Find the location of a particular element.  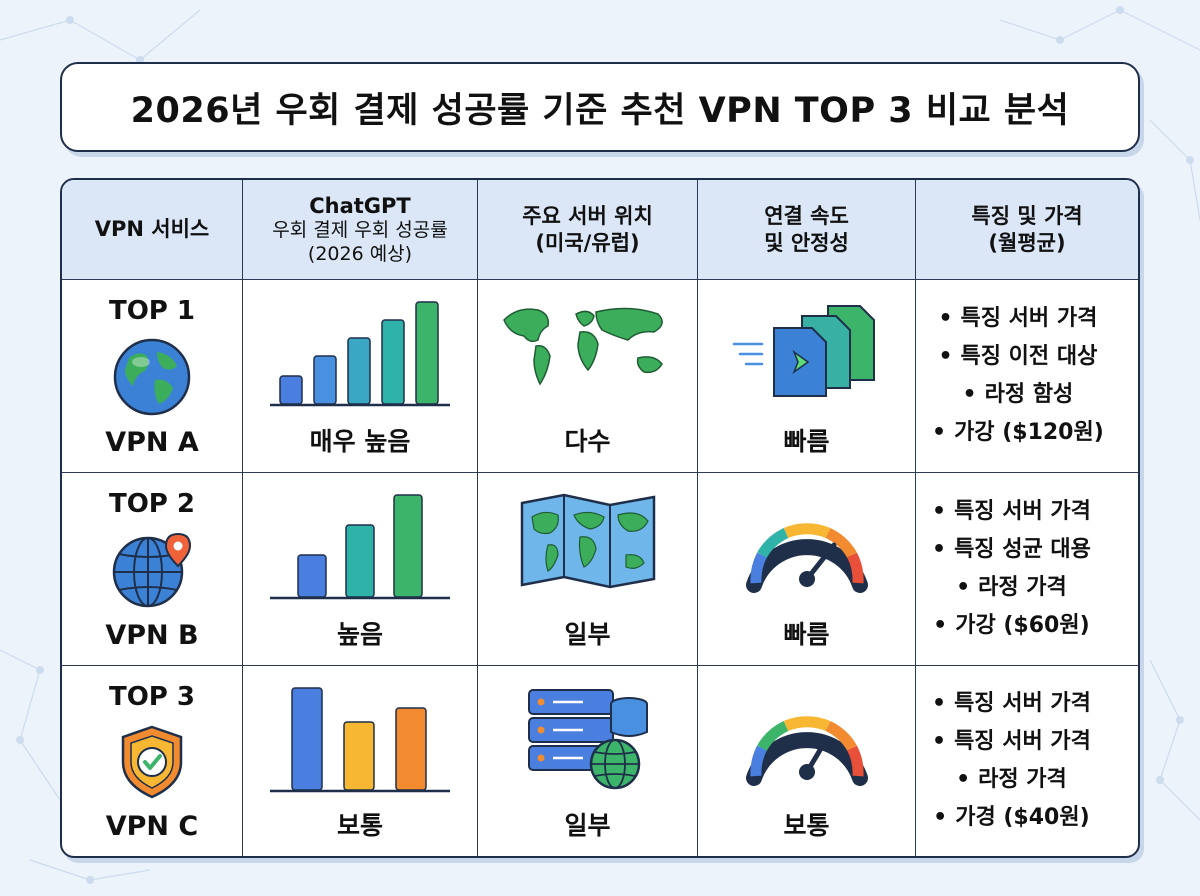

feature-item: • 가강 ($60원) is located at coordinates (1011, 626).